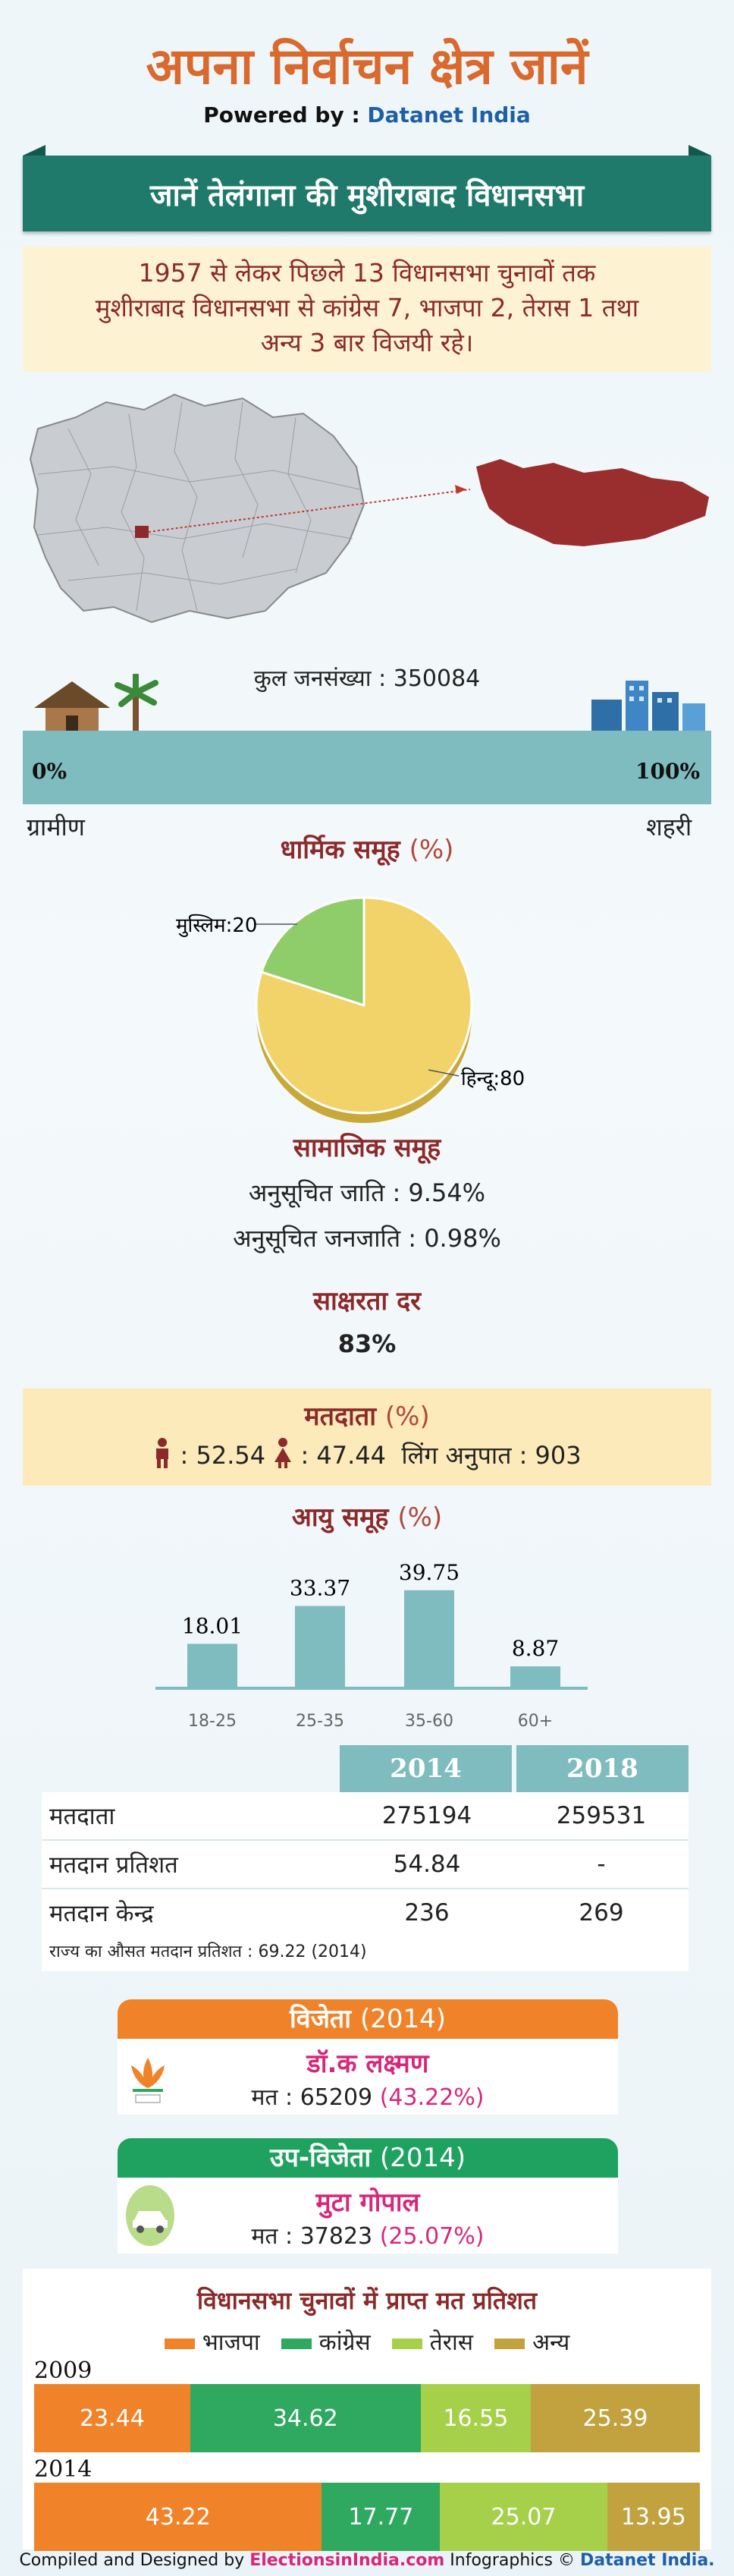 The height and width of the screenshot is (2576, 734). What do you see at coordinates (312, 2097) in the screenshot?
I see `winner-vote-count: मत : 65209` at bounding box center [312, 2097].